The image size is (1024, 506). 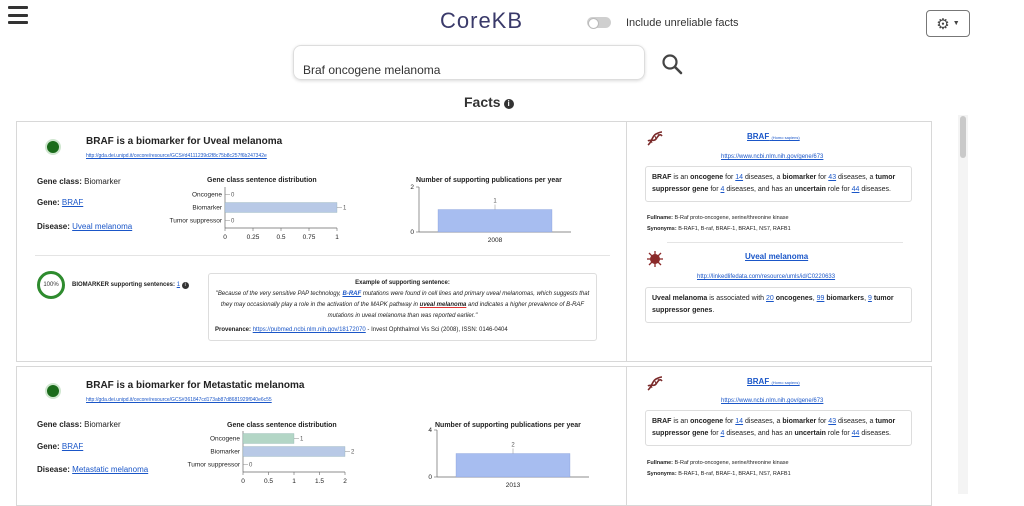 I want to click on publications-per-year-chart: 0 2 1 2008, so click(x=490, y=214).